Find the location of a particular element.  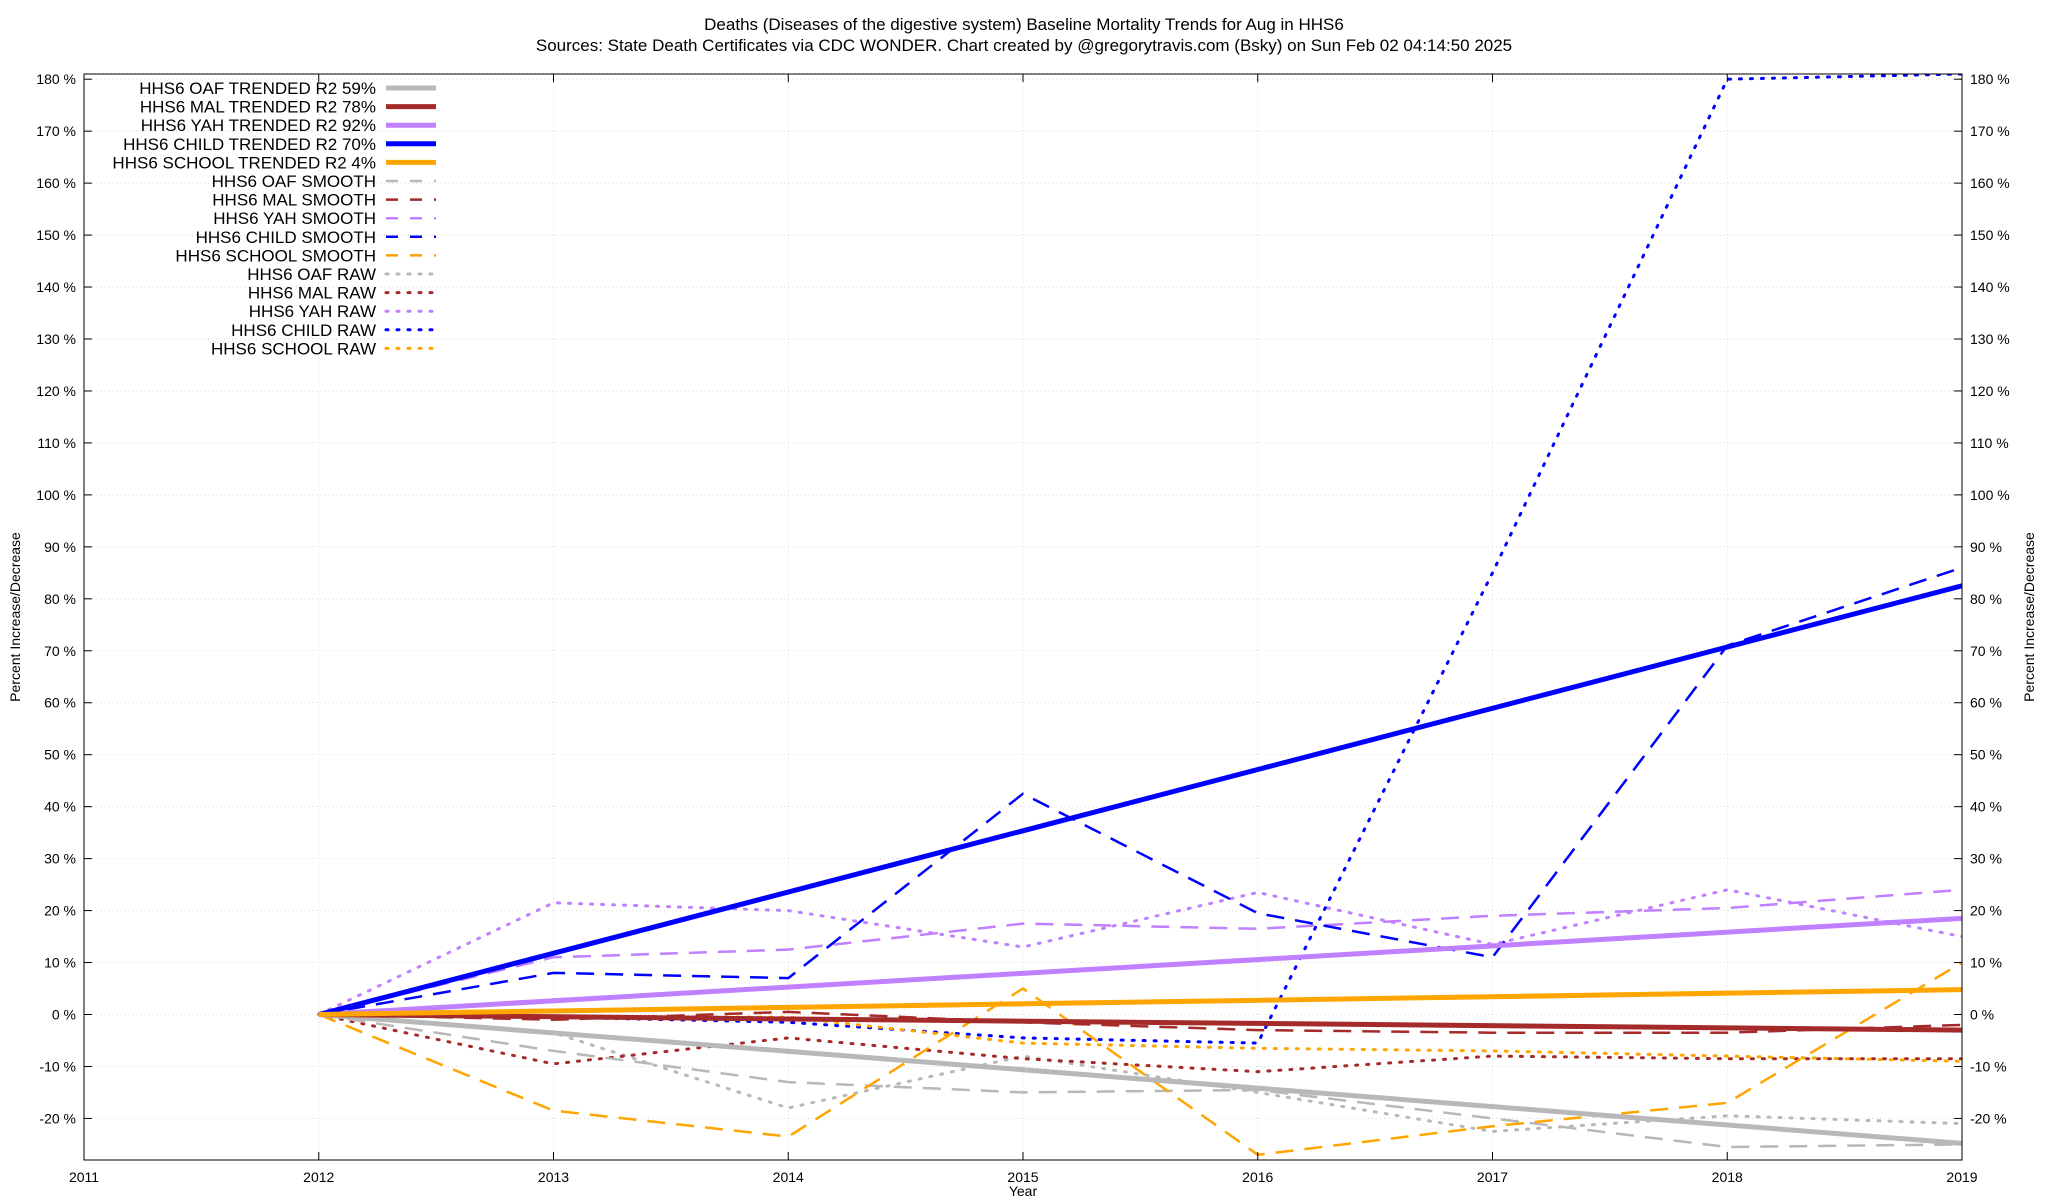

legend-entry-label: HHS6 CHILD TRENDED R2 70% is located at coordinates (249, 144).